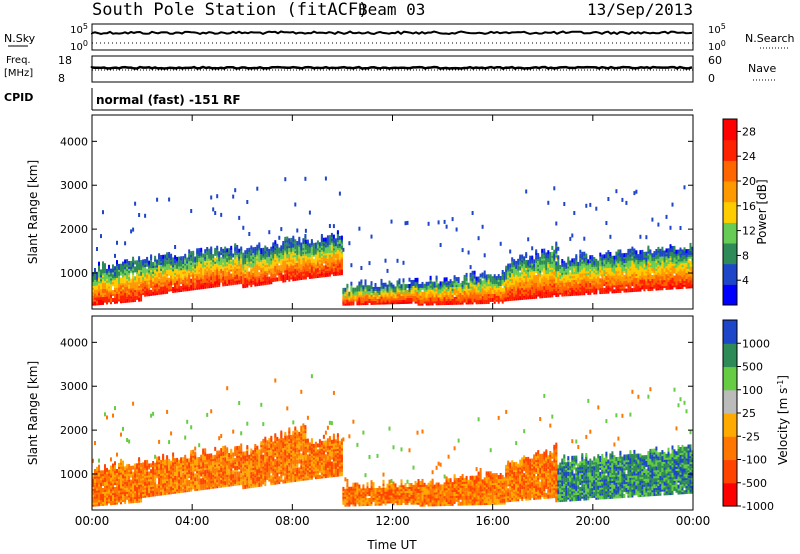 Image resolution: width=800 pixels, height=554 pixels. Describe the element at coordinates (730, 254) in the screenshot. I see `colorbar-segment` at that location.